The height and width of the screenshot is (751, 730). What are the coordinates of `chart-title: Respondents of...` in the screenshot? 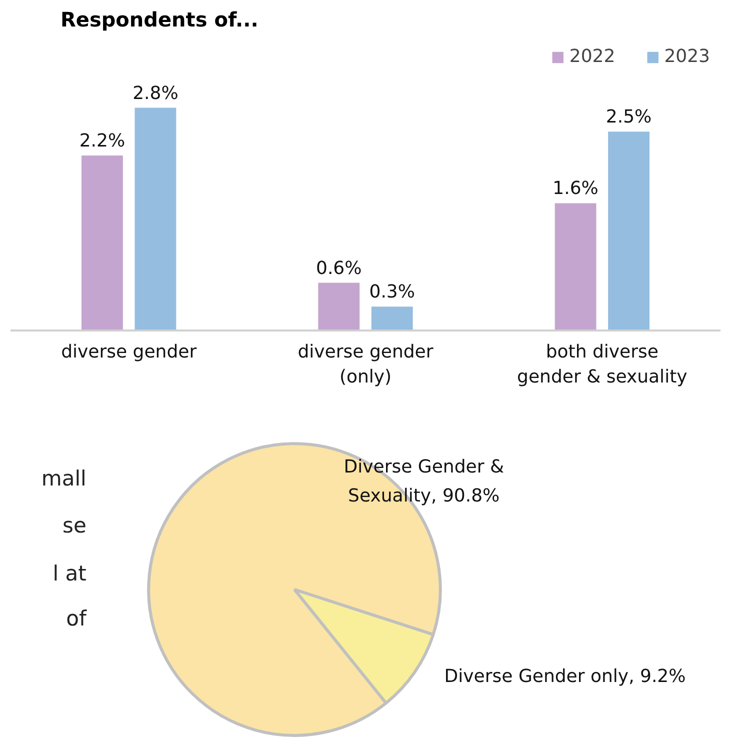 It's located at (159, 20).